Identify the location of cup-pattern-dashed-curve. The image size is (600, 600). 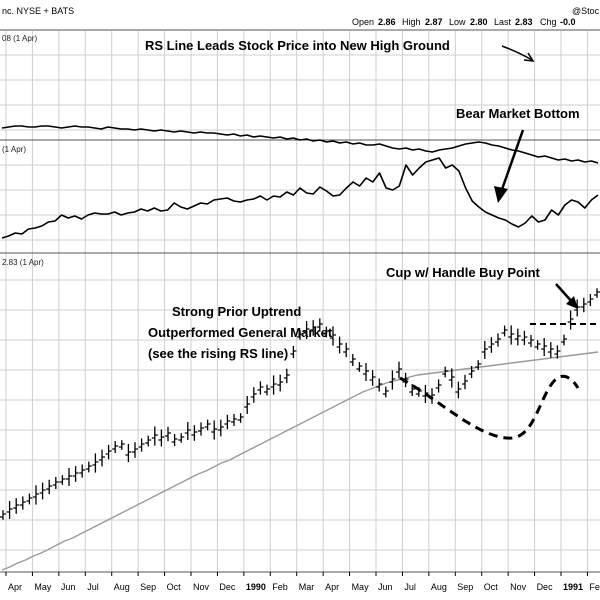
(489, 407).